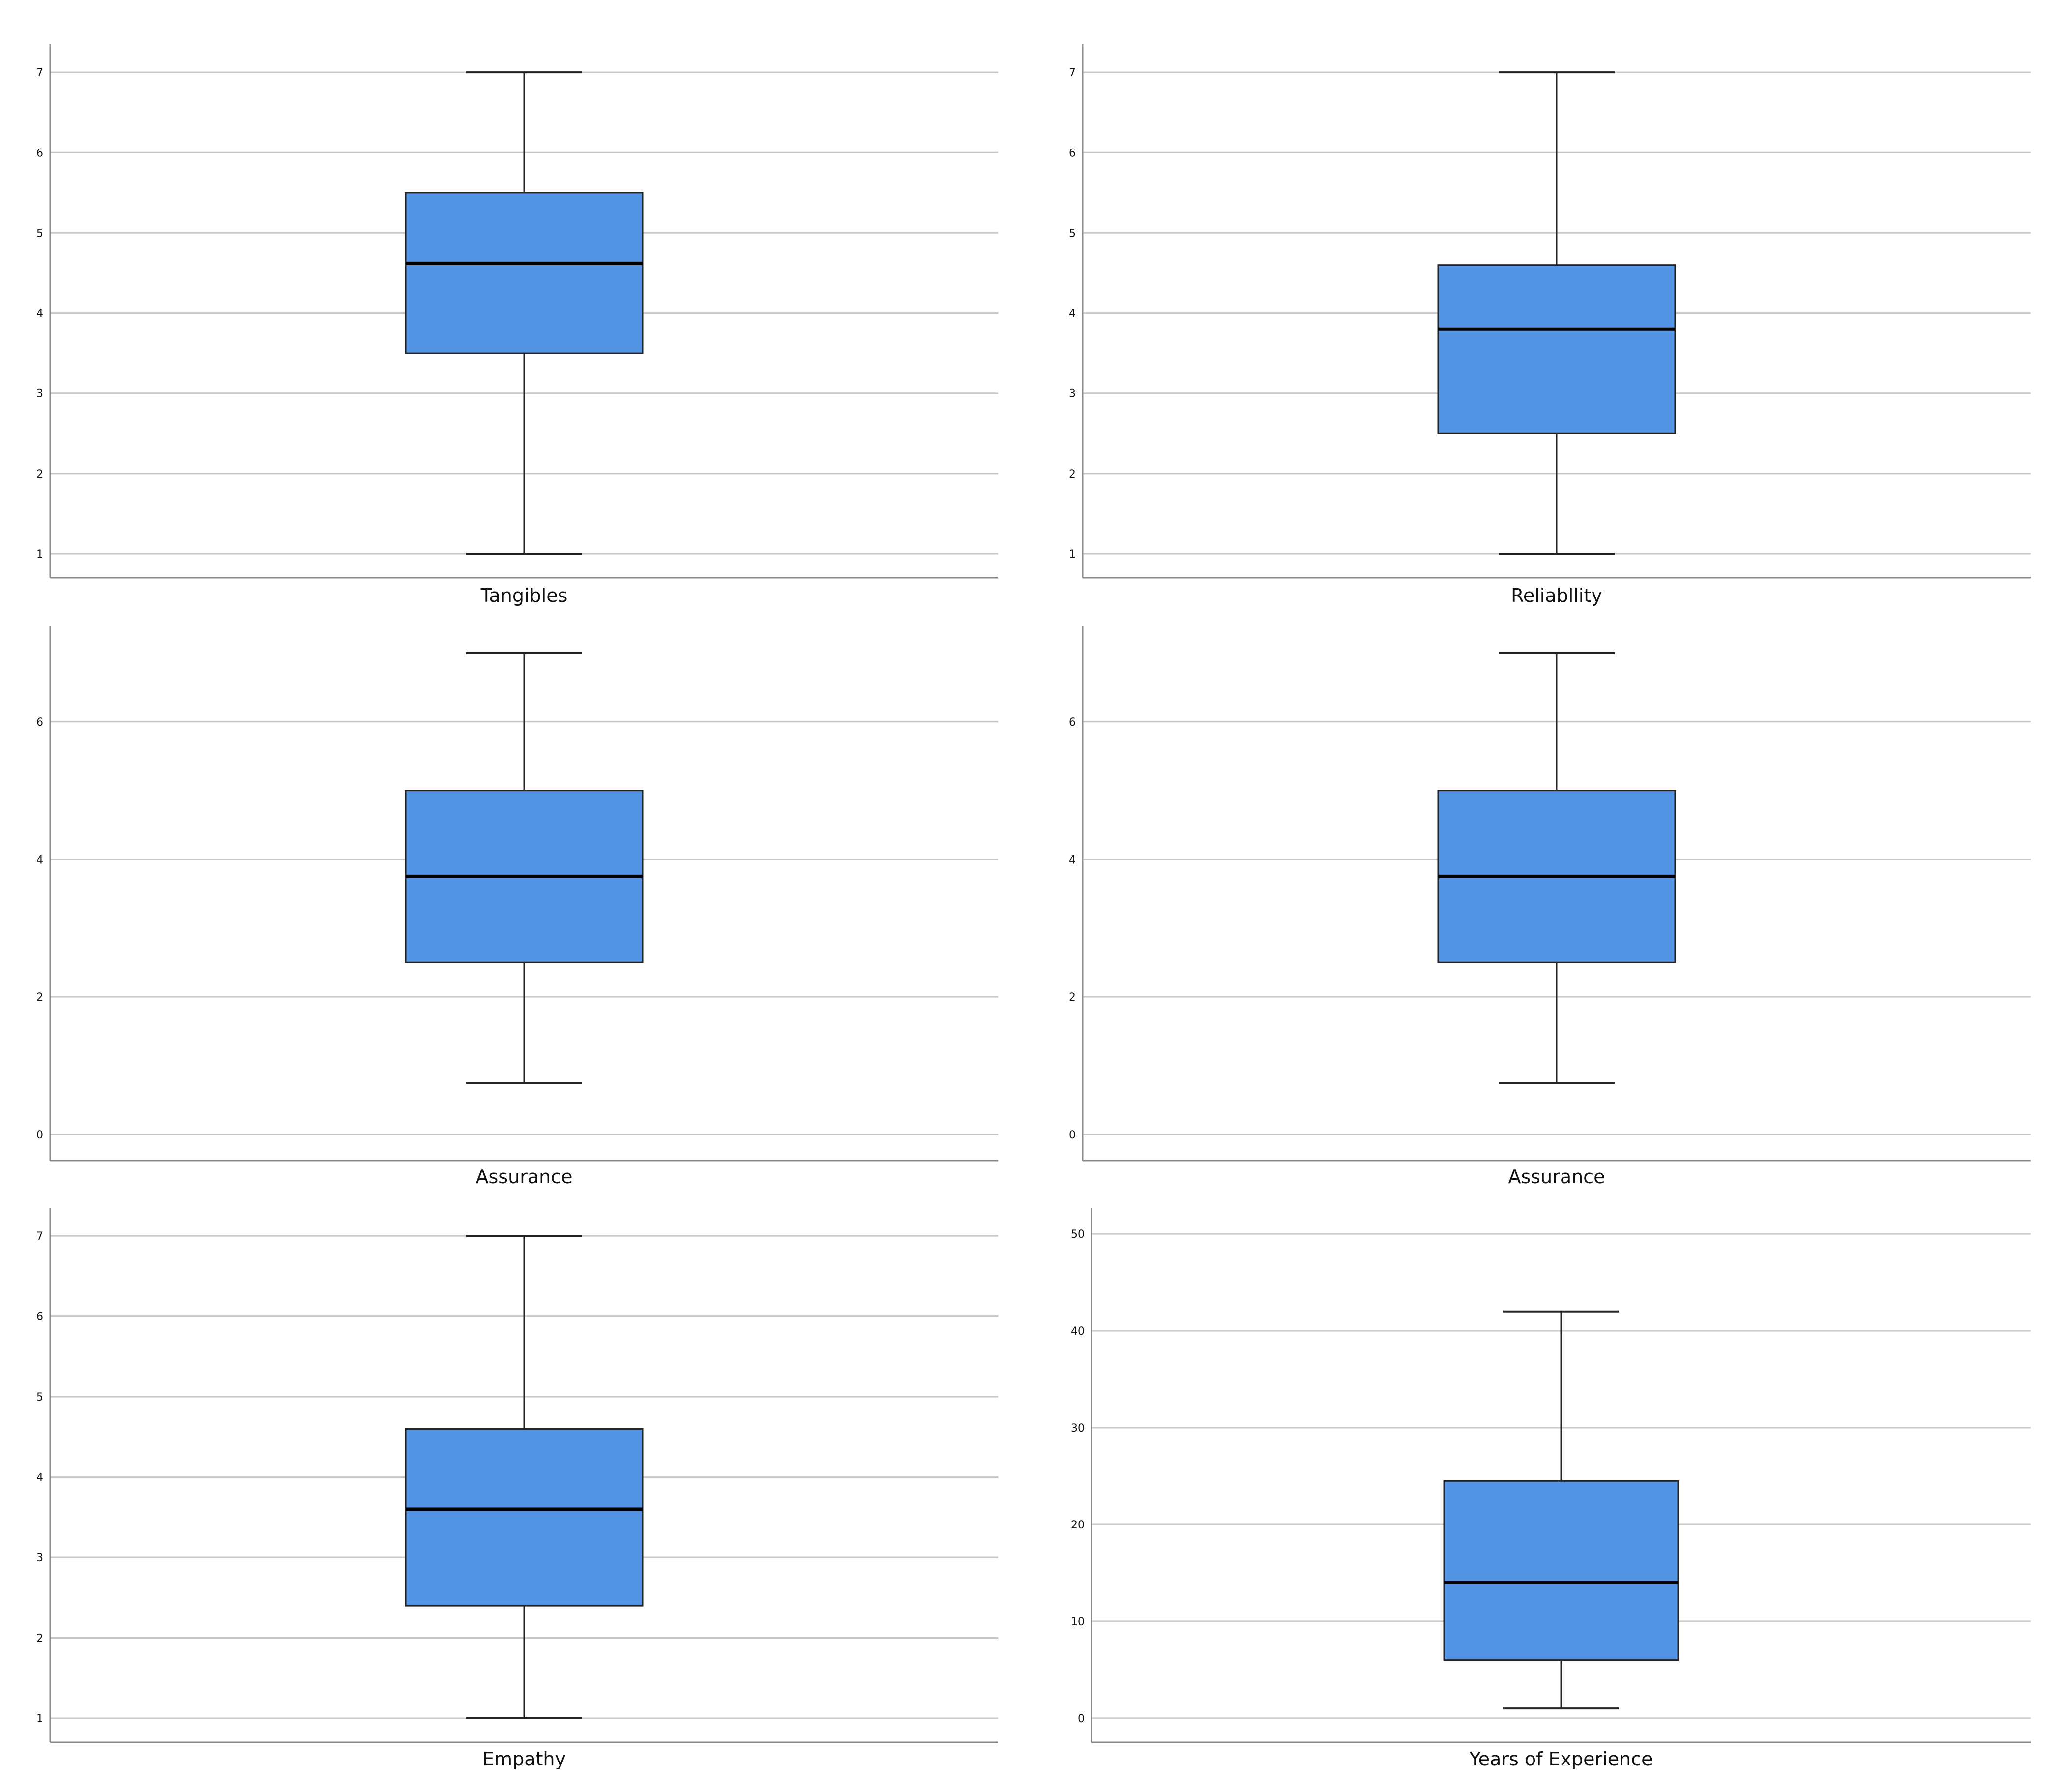  What do you see at coordinates (1561, 1759) in the screenshot?
I see `x-axis-label: Years of Experience` at bounding box center [1561, 1759].